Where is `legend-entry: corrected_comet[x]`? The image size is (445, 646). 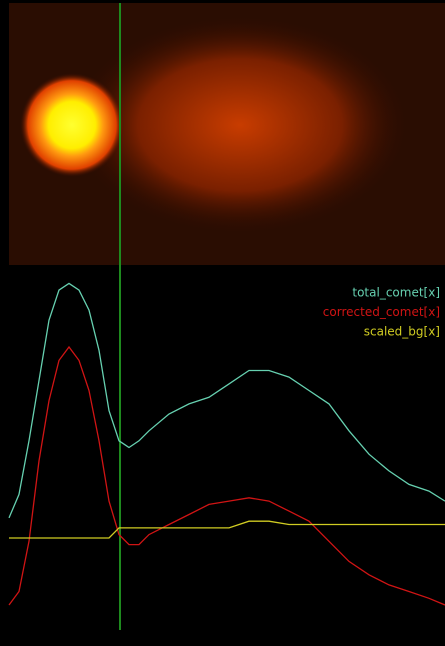 legend-entry: corrected_comet[x] is located at coordinates (381, 312).